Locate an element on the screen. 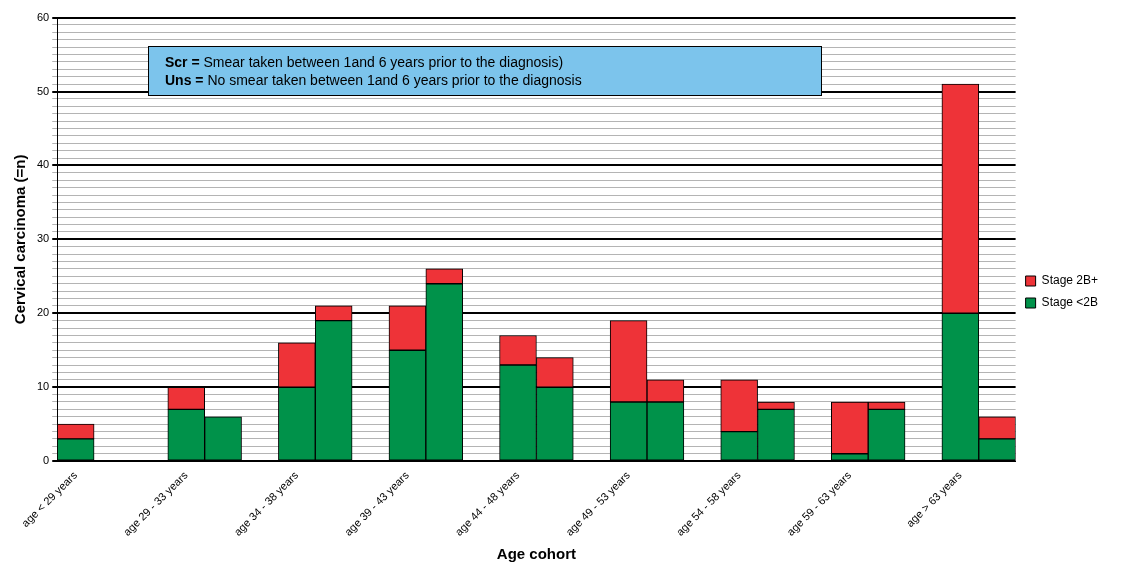  annotation: Uns = No smear taken between 1and 6 years prior to the diagnosis is located at coordinates (374, 80).